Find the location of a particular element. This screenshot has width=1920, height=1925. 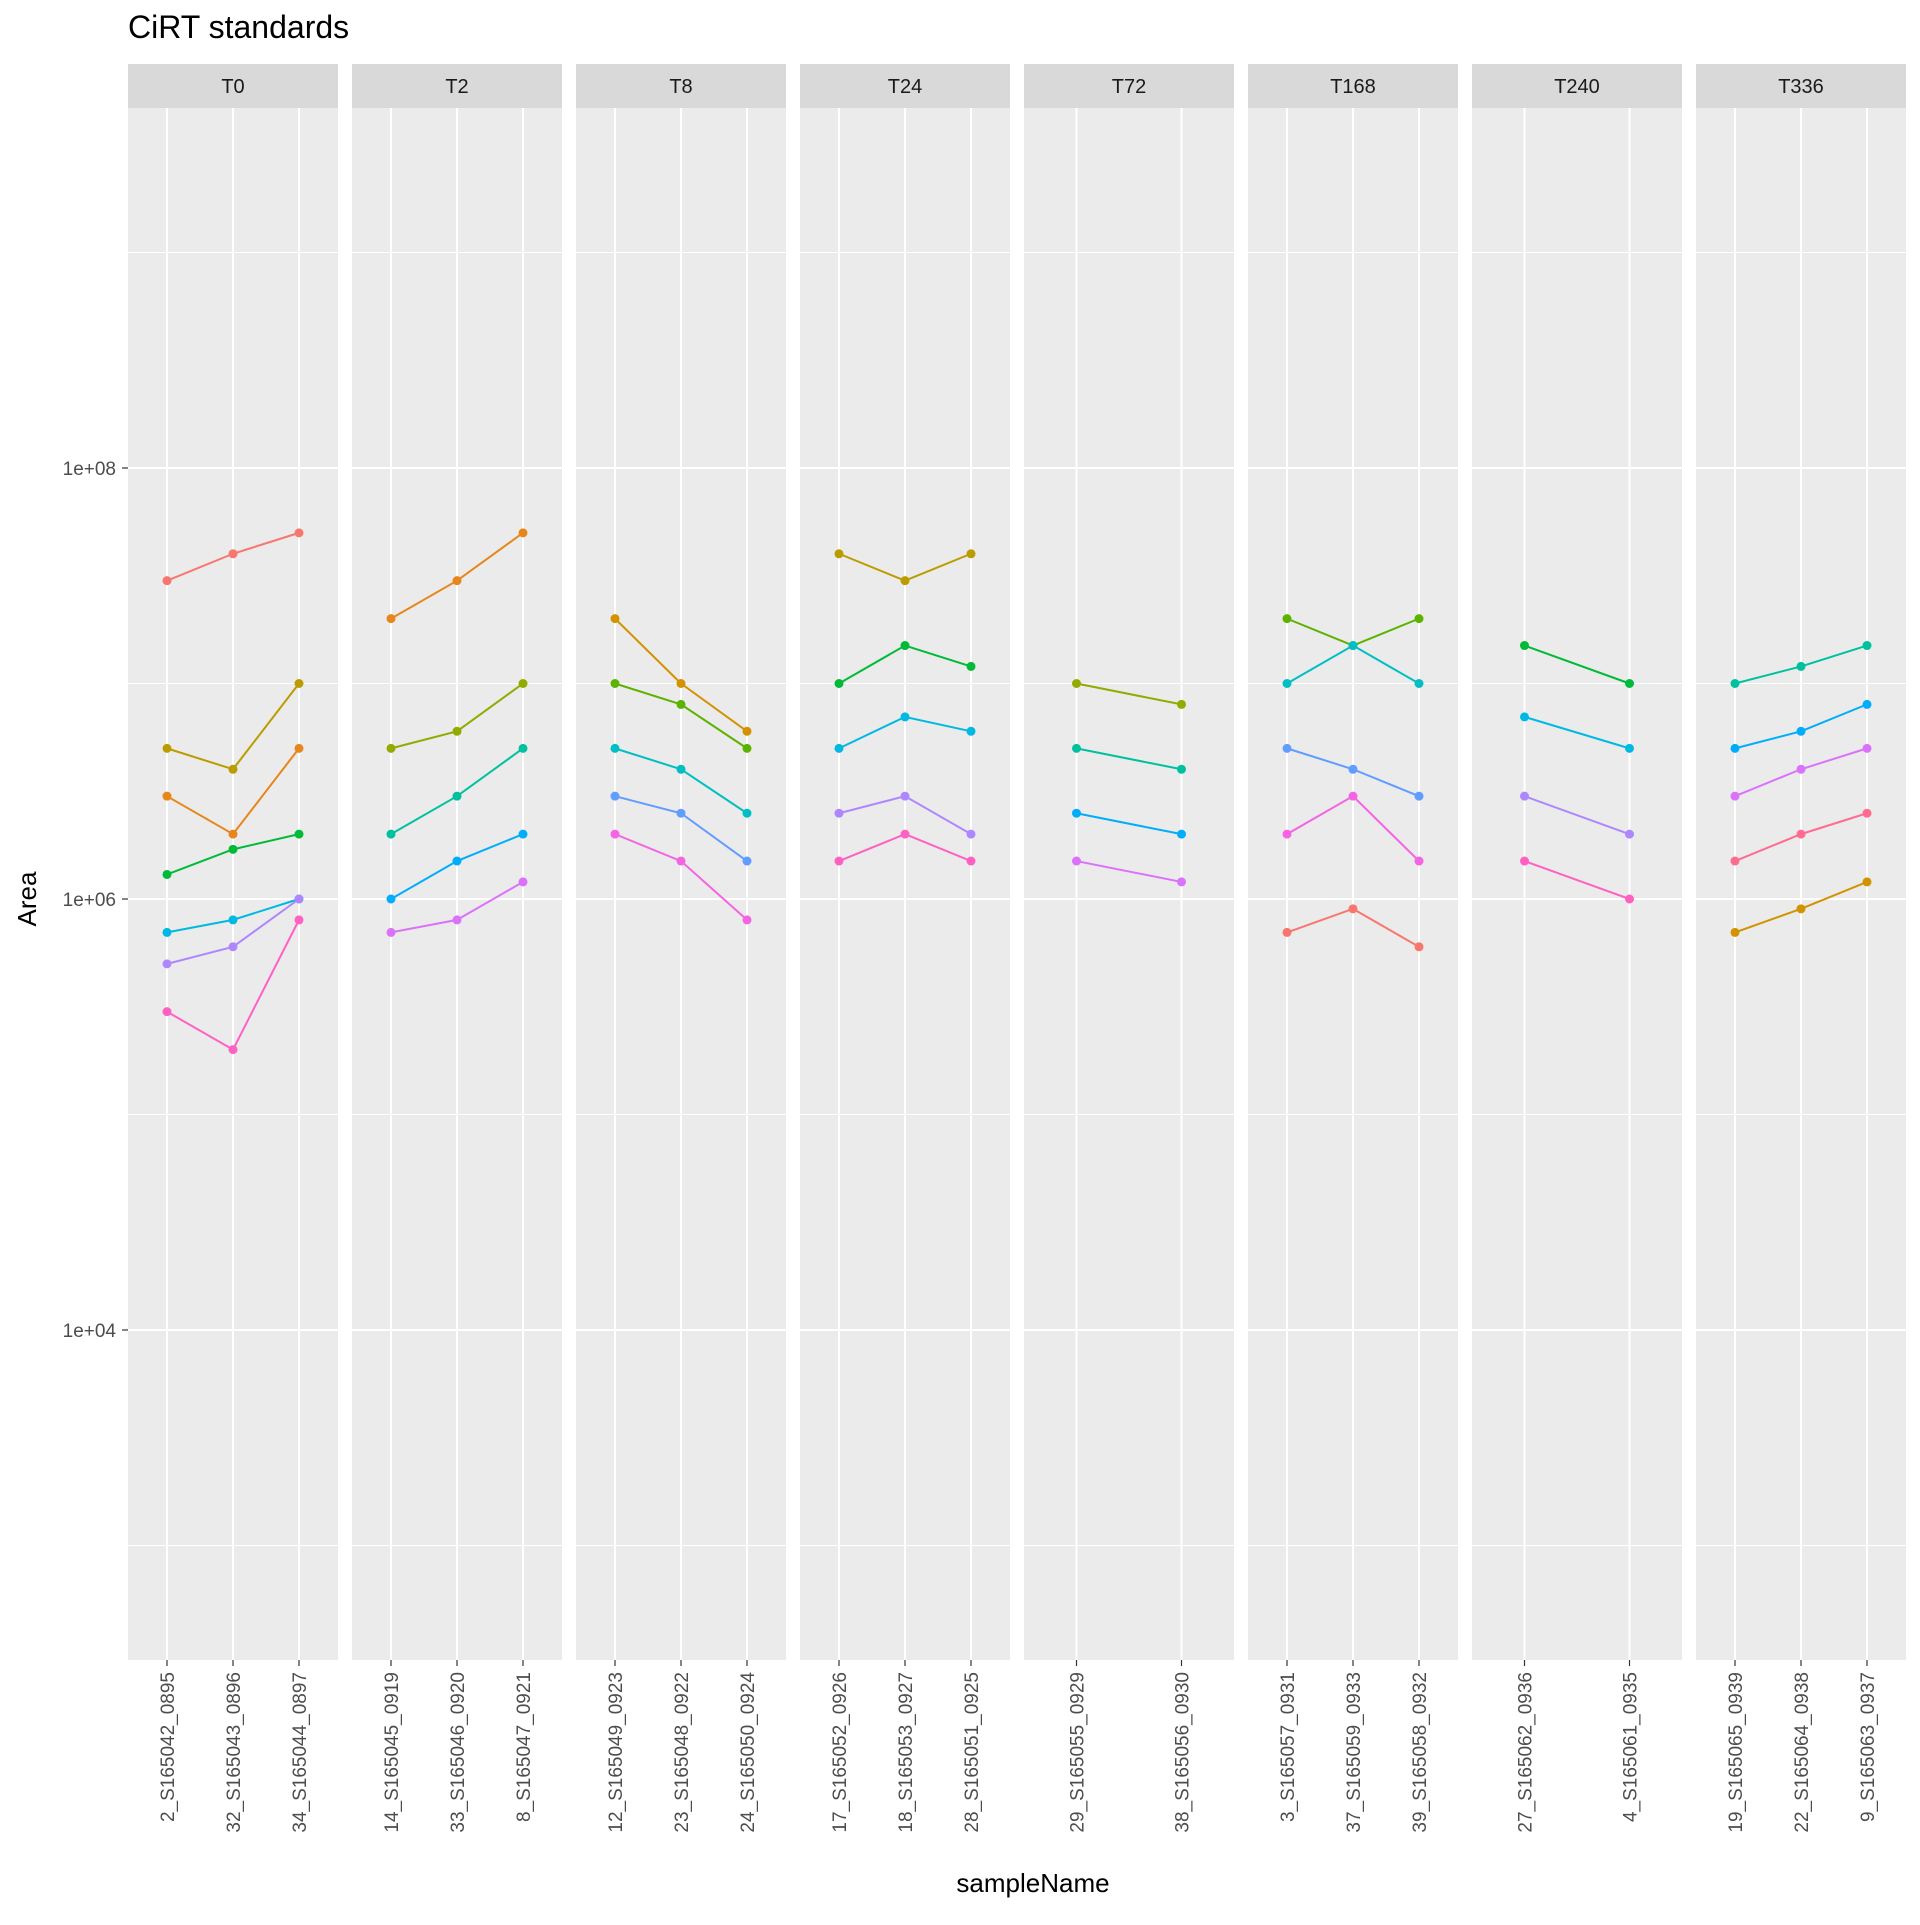

x-tick-label: 12_S165049_0923 is located at coordinates (616, 1752).